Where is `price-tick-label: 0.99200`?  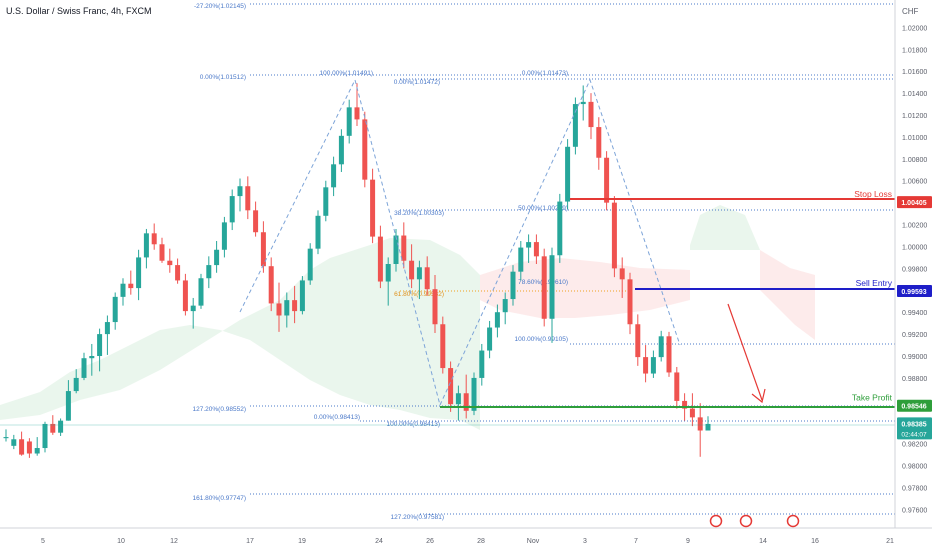
price-tick-label: 0.99200 is located at coordinates (914, 335).